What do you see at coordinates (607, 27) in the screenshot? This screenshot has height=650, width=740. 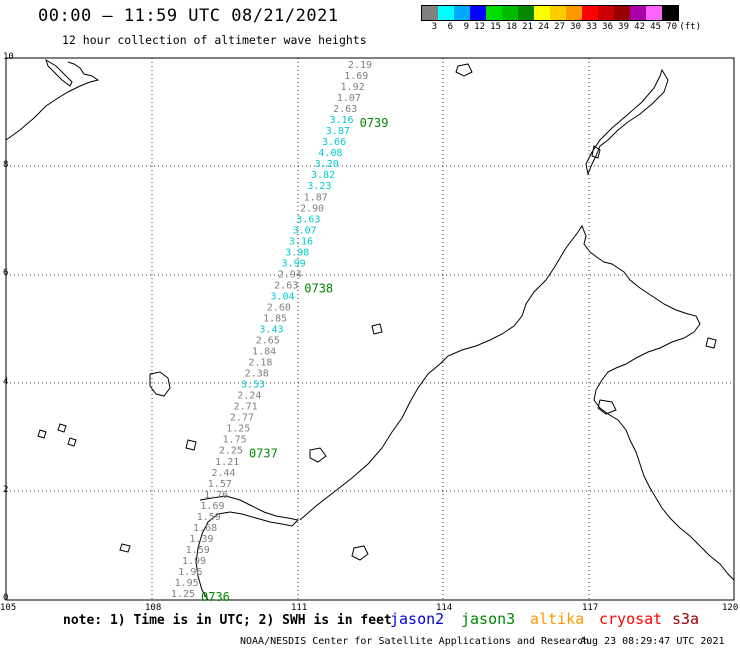 I see `colorbar-label: 36` at bounding box center [607, 27].